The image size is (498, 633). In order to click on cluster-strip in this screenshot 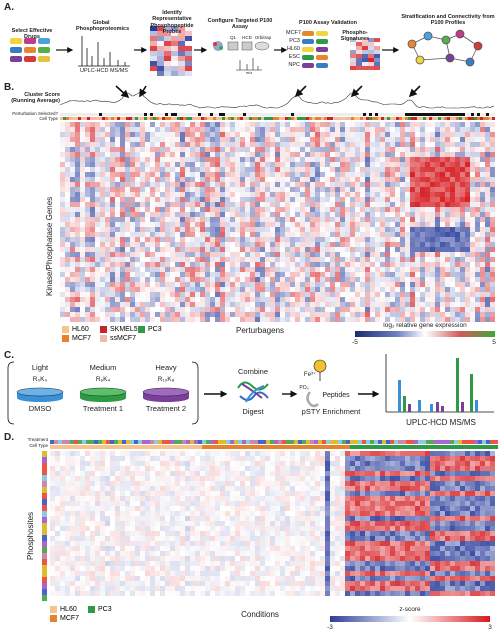, I will do `click(44, 484)`.